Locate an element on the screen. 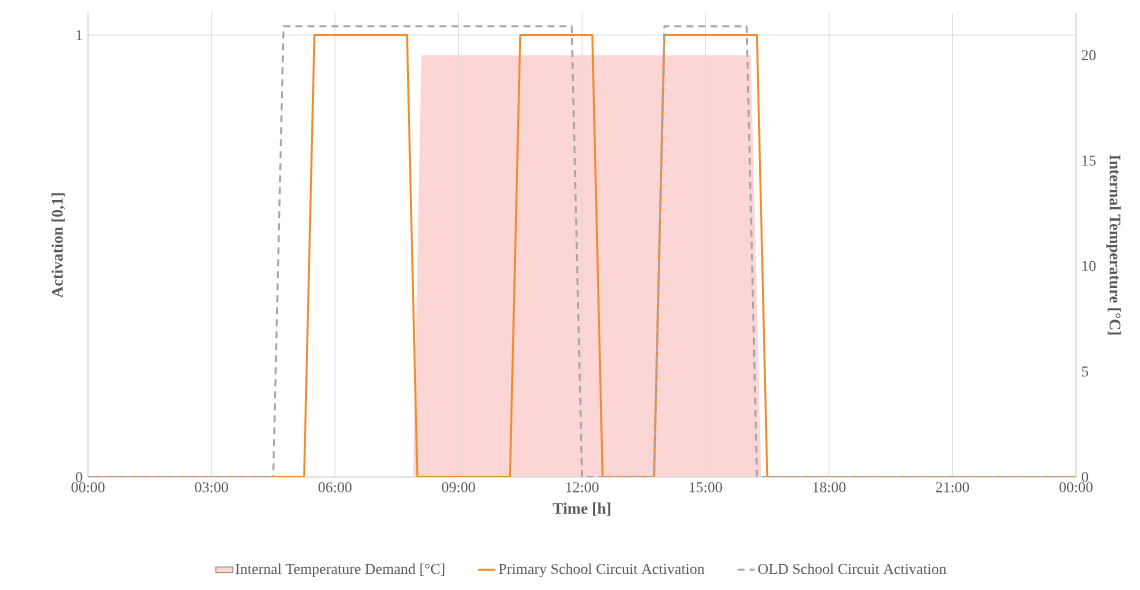  y-axis-title: Activation [0,1] is located at coordinates (58, 245).